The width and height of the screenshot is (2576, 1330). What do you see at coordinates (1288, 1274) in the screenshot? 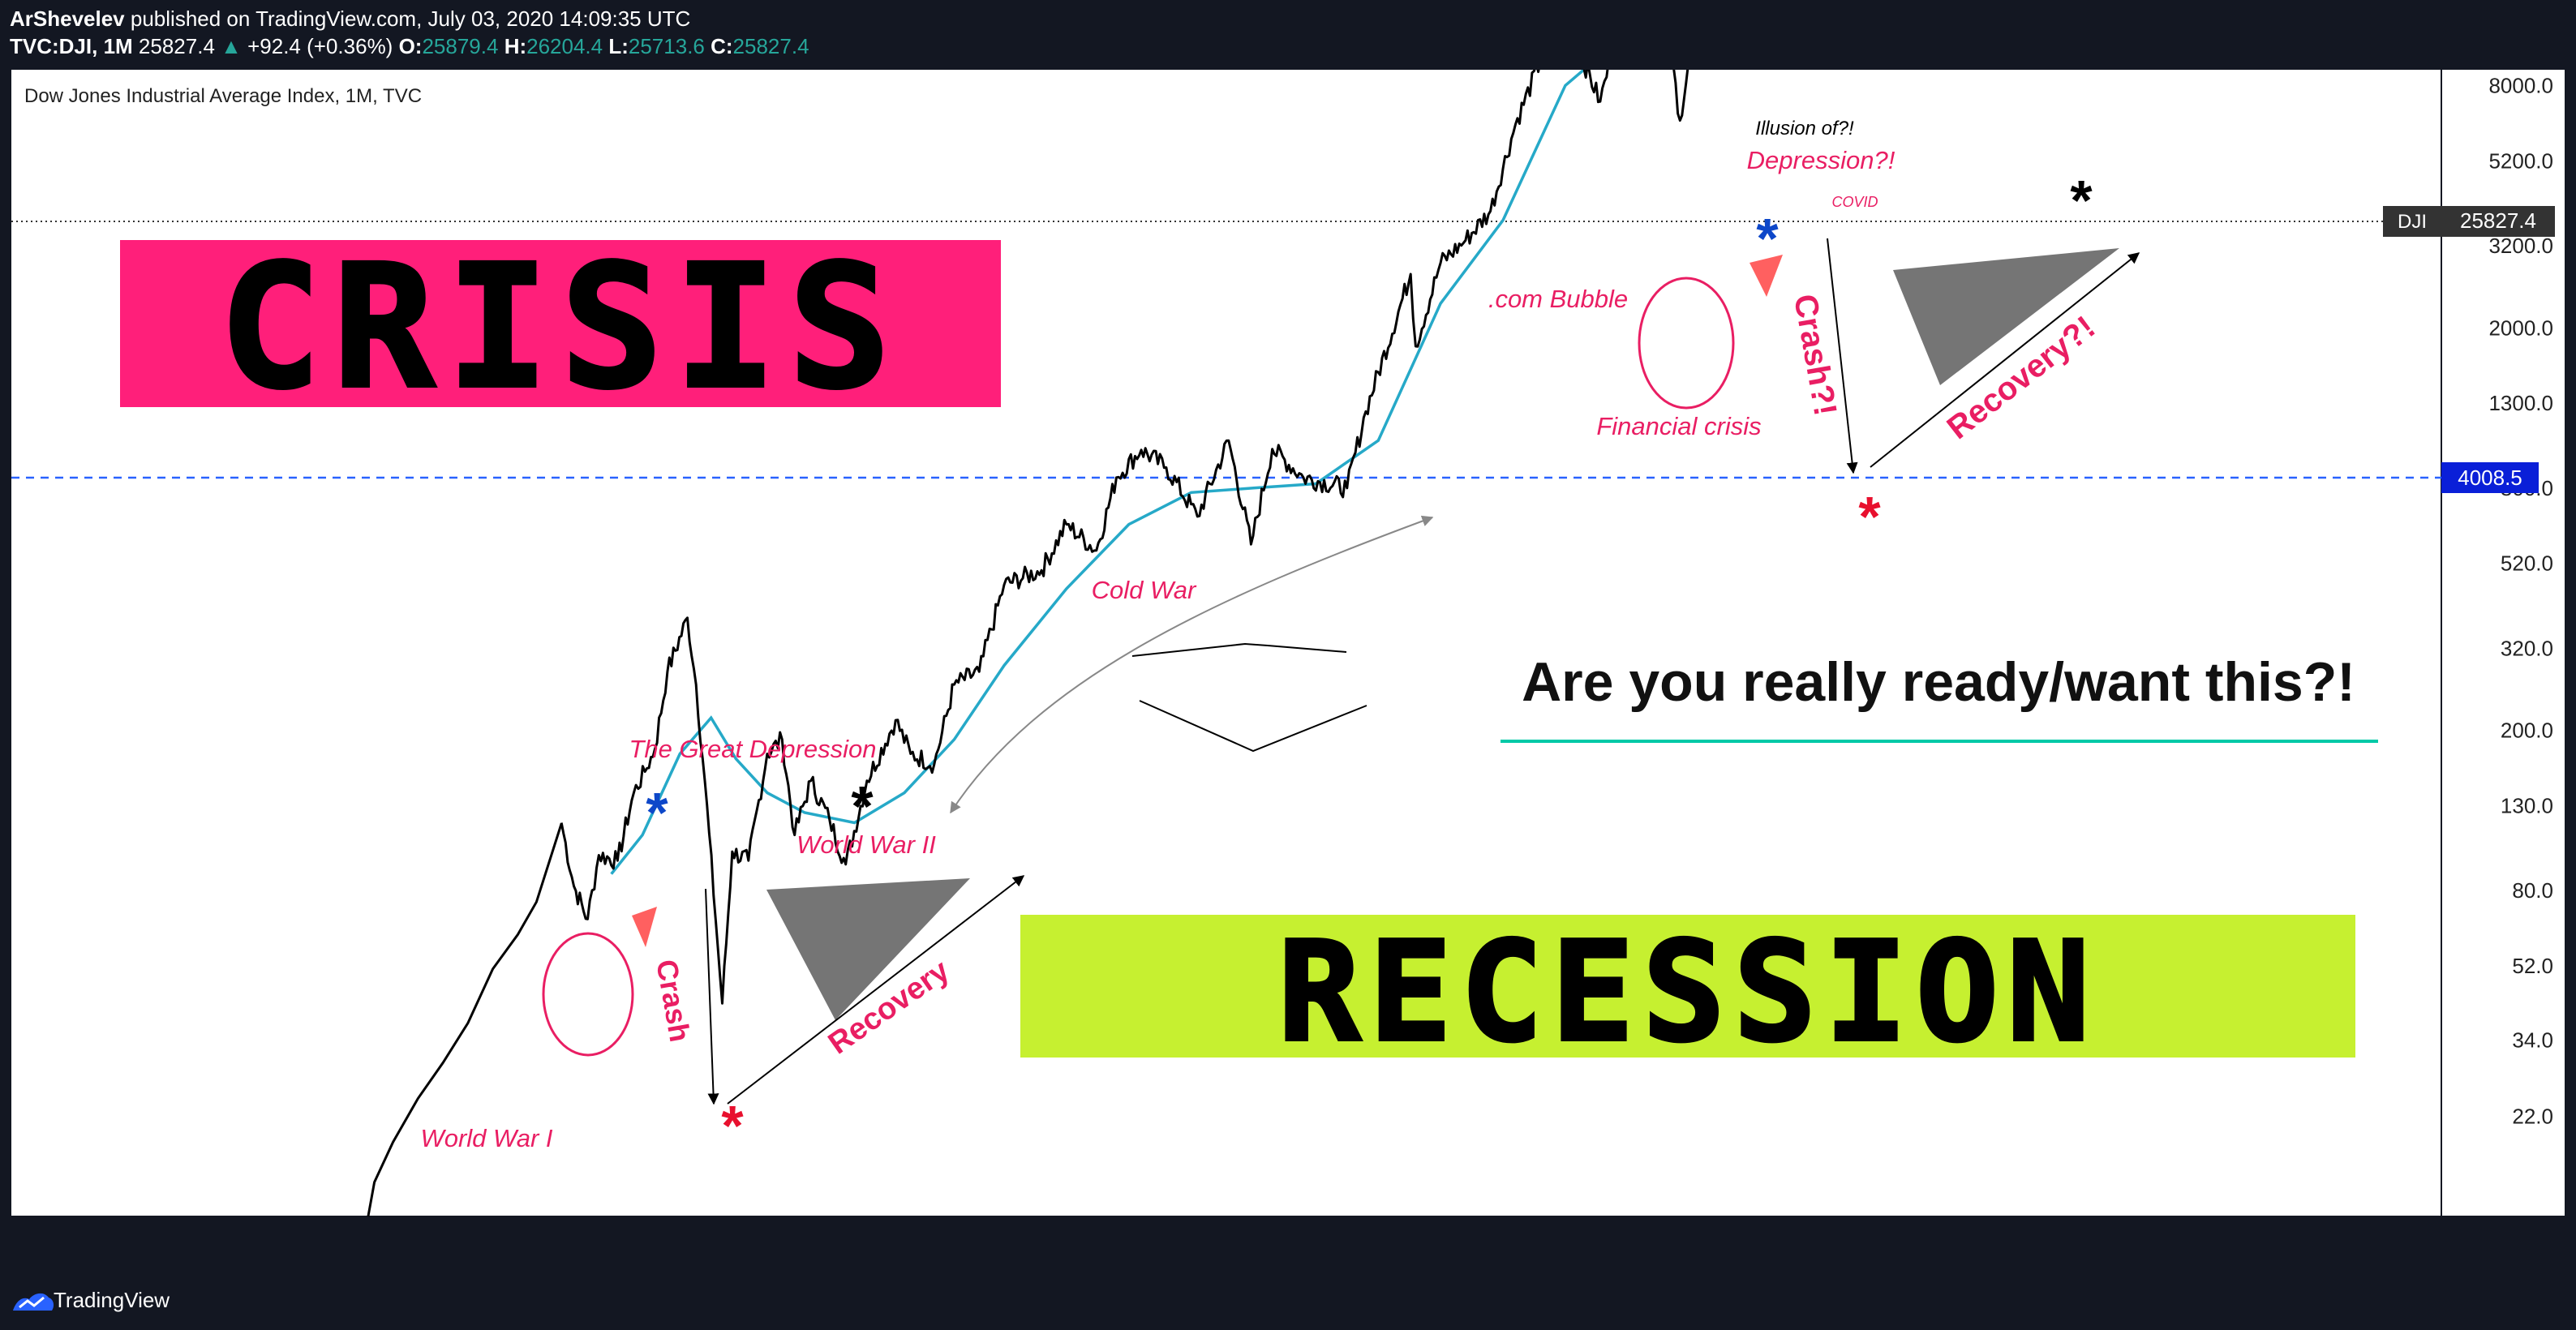
I see `footer-bar` at bounding box center [1288, 1274].